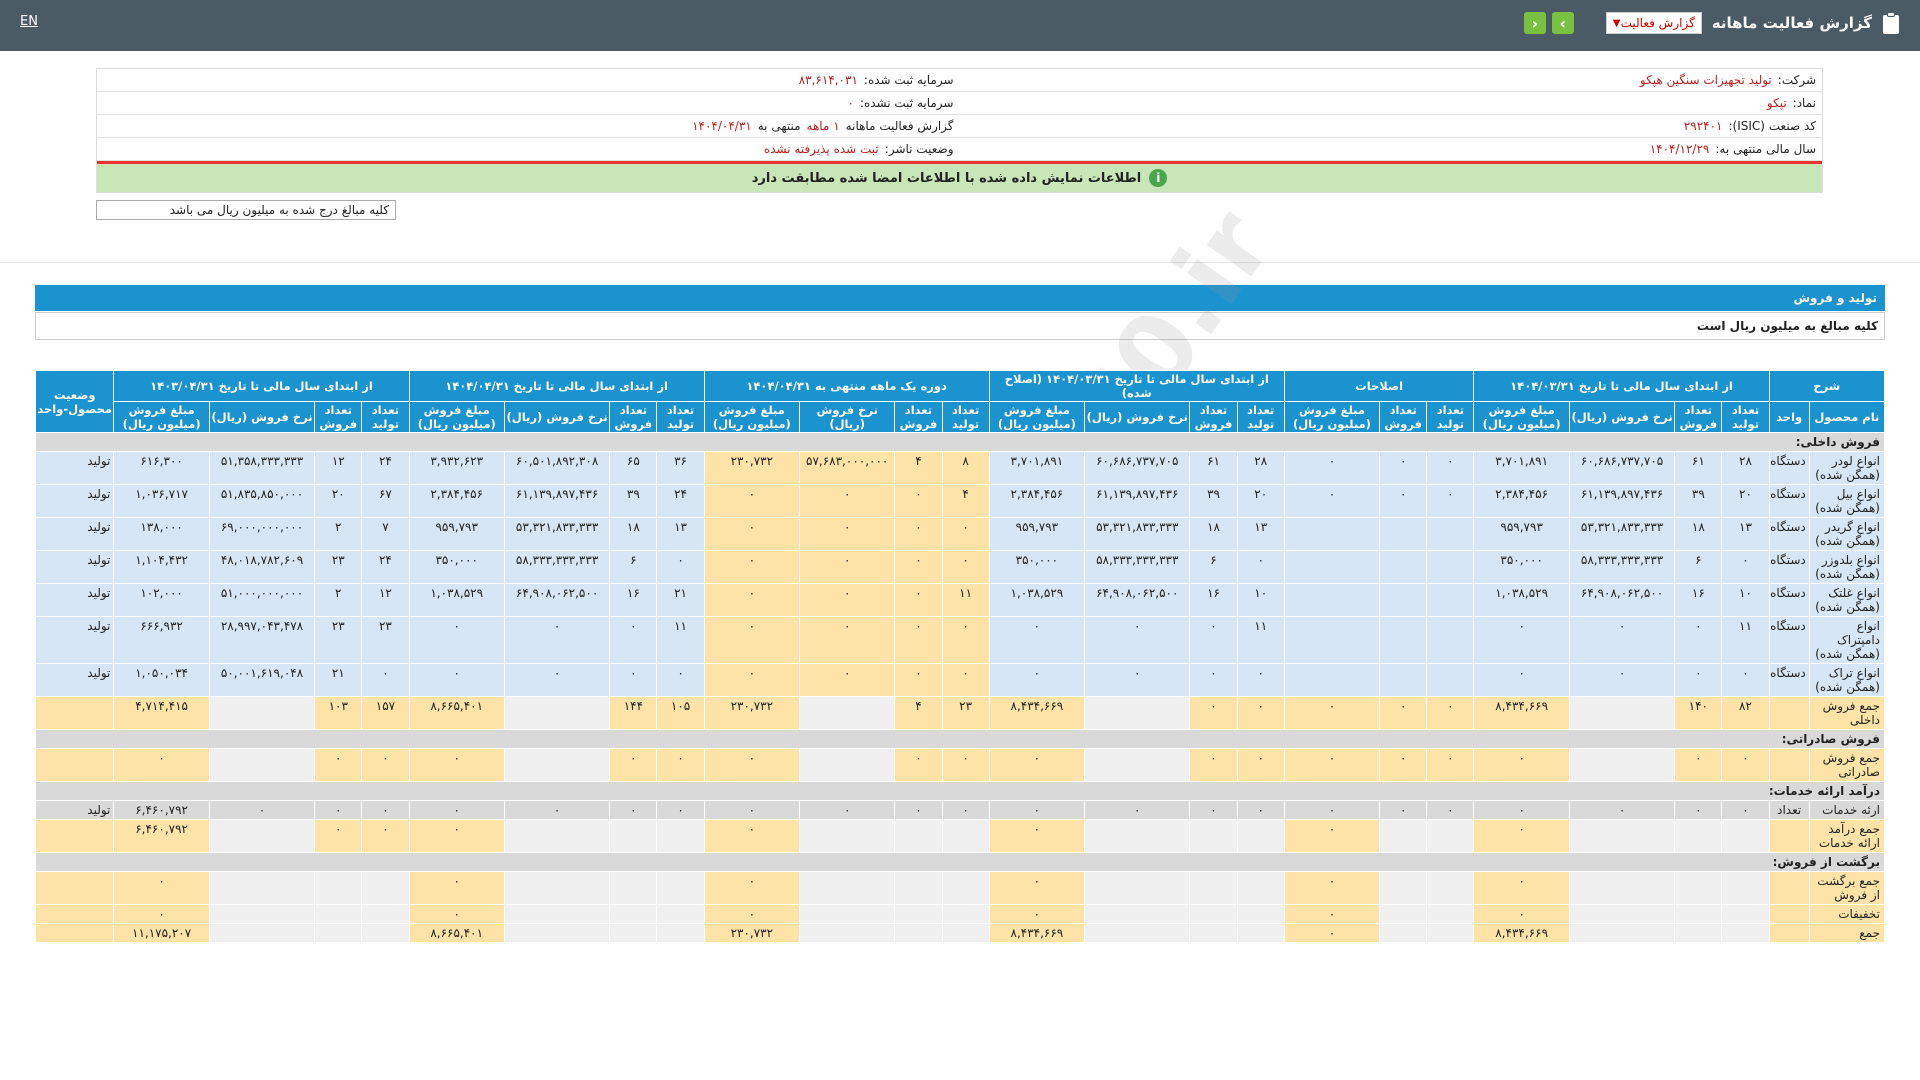 This screenshot has height=1080, width=1920. Describe the element at coordinates (1562, 23) in the screenshot. I see `previous-report-button: ‹` at that location.